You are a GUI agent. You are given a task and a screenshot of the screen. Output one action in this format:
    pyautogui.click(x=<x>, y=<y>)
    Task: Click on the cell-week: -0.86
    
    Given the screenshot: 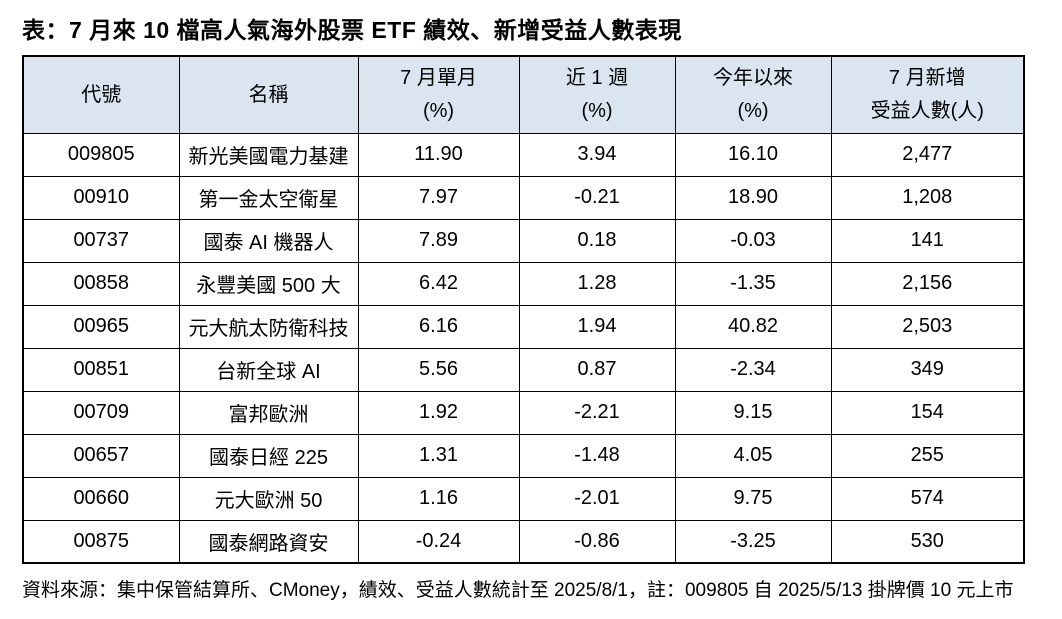 What is the action you would take?
    pyautogui.click(x=597, y=541)
    